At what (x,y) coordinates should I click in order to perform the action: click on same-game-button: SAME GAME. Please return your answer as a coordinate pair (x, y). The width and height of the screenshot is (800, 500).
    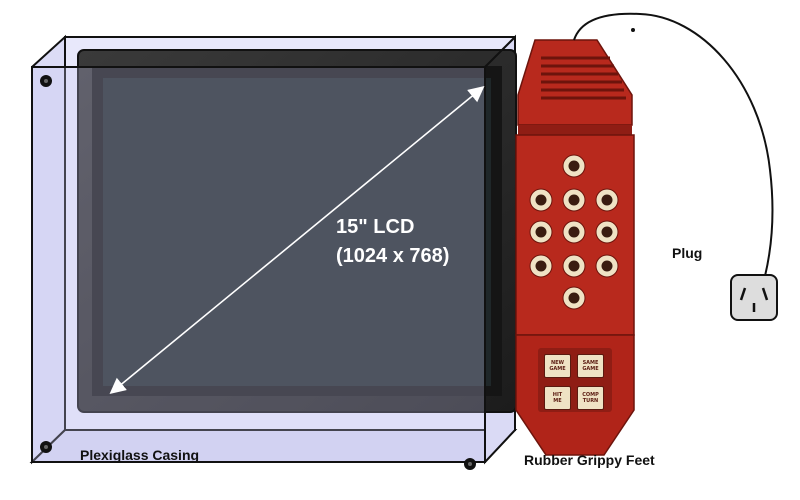
    Looking at the image, I should click on (590, 366).